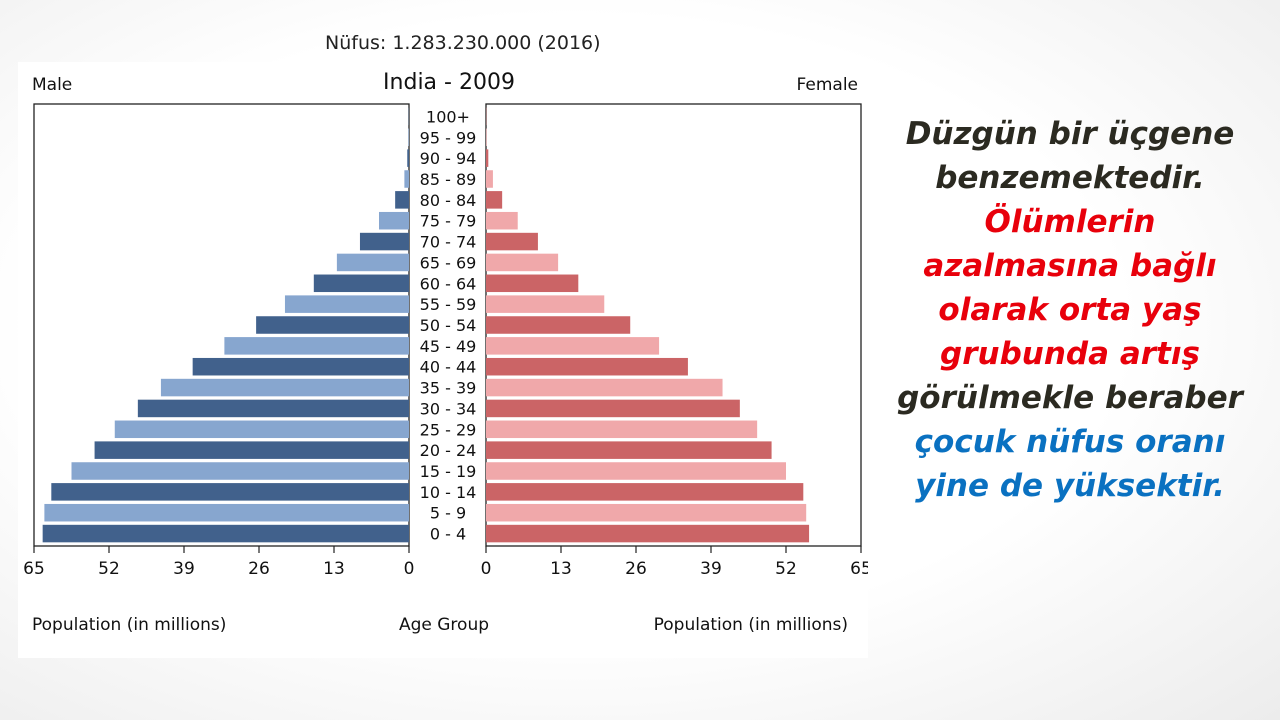  Describe the element at coordinates (1070, 222) in the screenshot. I see `commentary-line-3: Ölümlerin` at that location.